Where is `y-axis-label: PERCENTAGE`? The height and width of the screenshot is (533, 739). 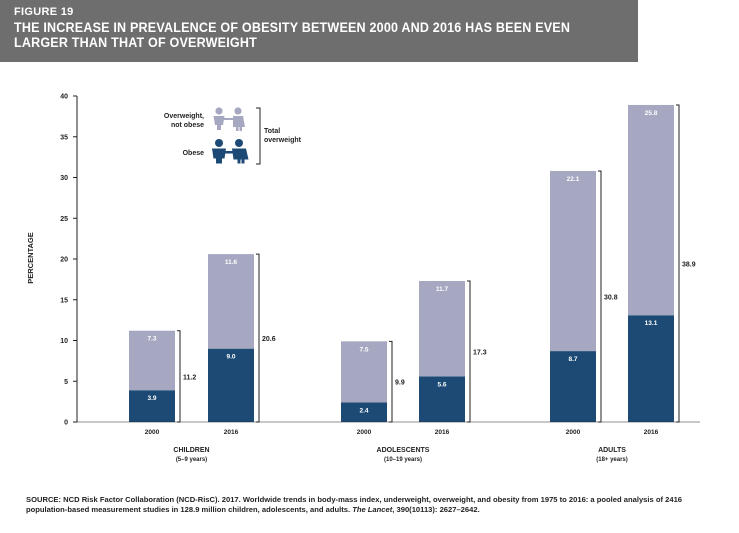 y-axis-label: PERCENTAGE is located at coordinates (30, 258).